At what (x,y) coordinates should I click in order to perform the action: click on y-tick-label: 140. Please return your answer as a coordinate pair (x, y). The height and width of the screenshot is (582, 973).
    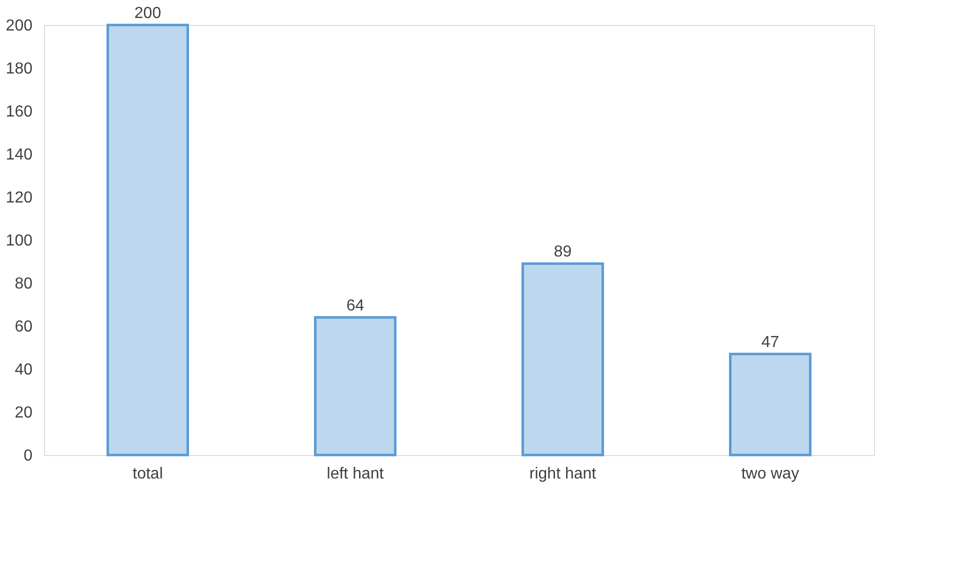
    Looking at the image, I should click on (19, 155).